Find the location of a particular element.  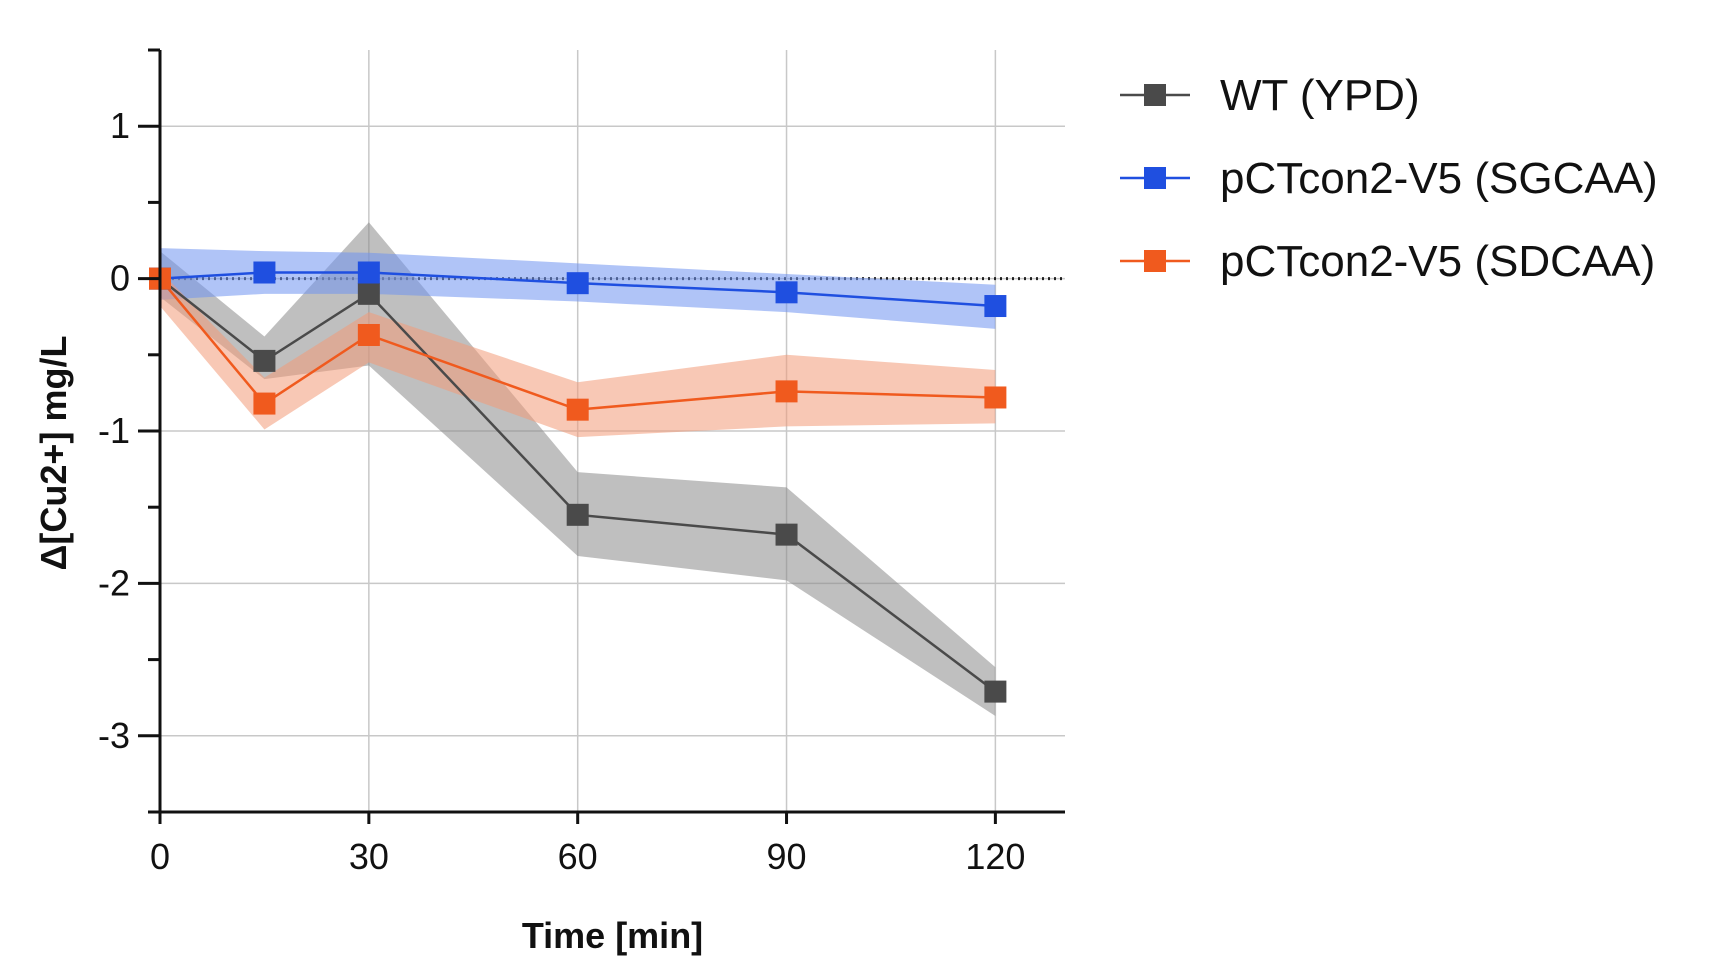

legend-label: pCTcon2-V5 (SGCAA) is located at coordinates (1439, 178).